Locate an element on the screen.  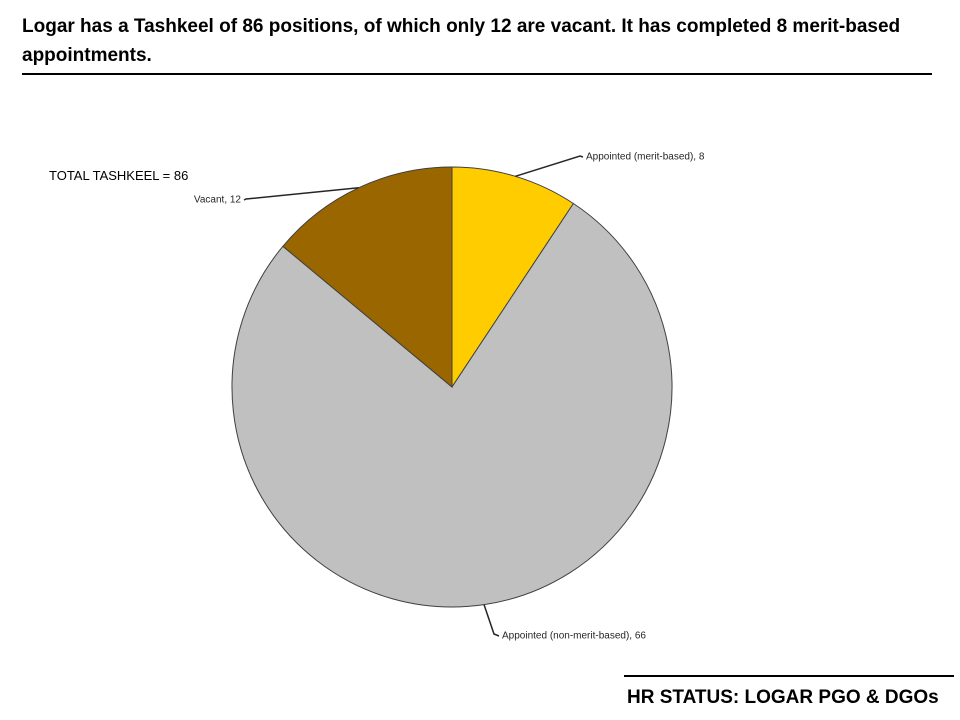
leader-line-vacant is located at coordinates (301, 194).